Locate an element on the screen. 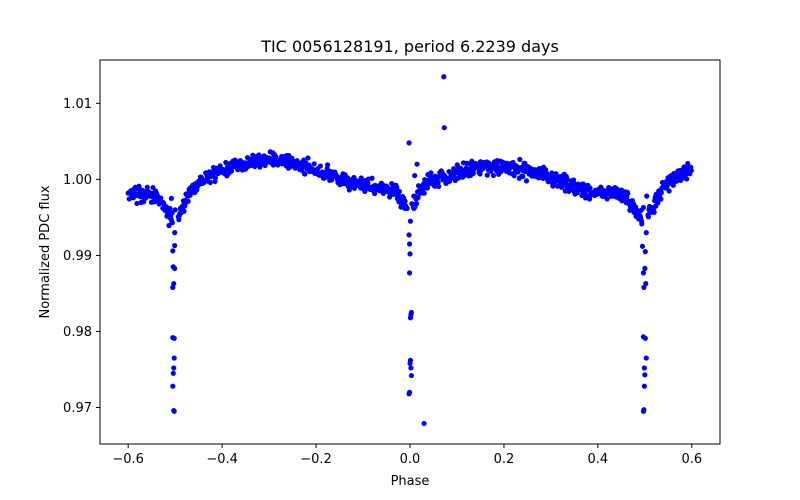  x-tick-label: 0.0 is located at coordinates (410, 459).